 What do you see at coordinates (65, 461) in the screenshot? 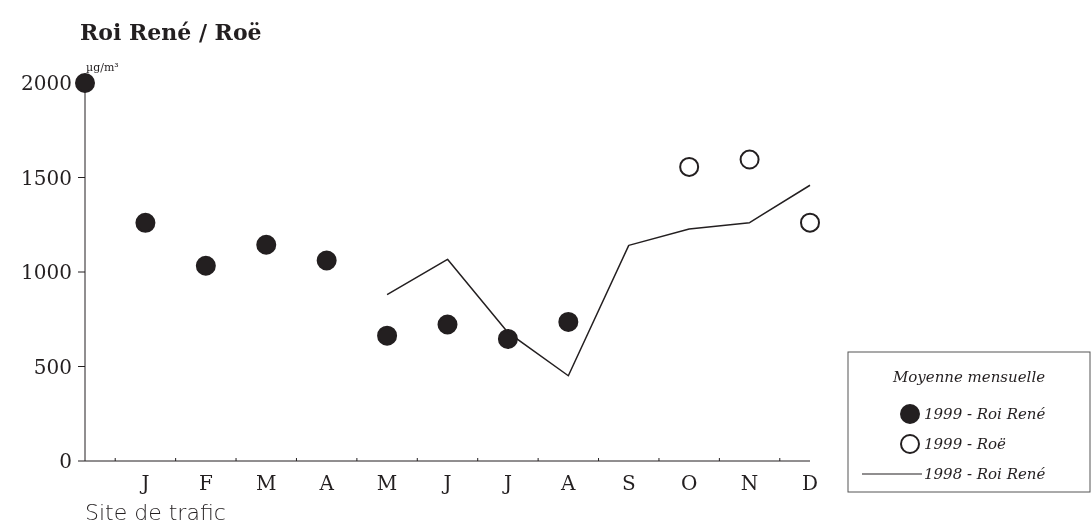
I see `y-tick-label: 0` at bounding box center [65, 461].